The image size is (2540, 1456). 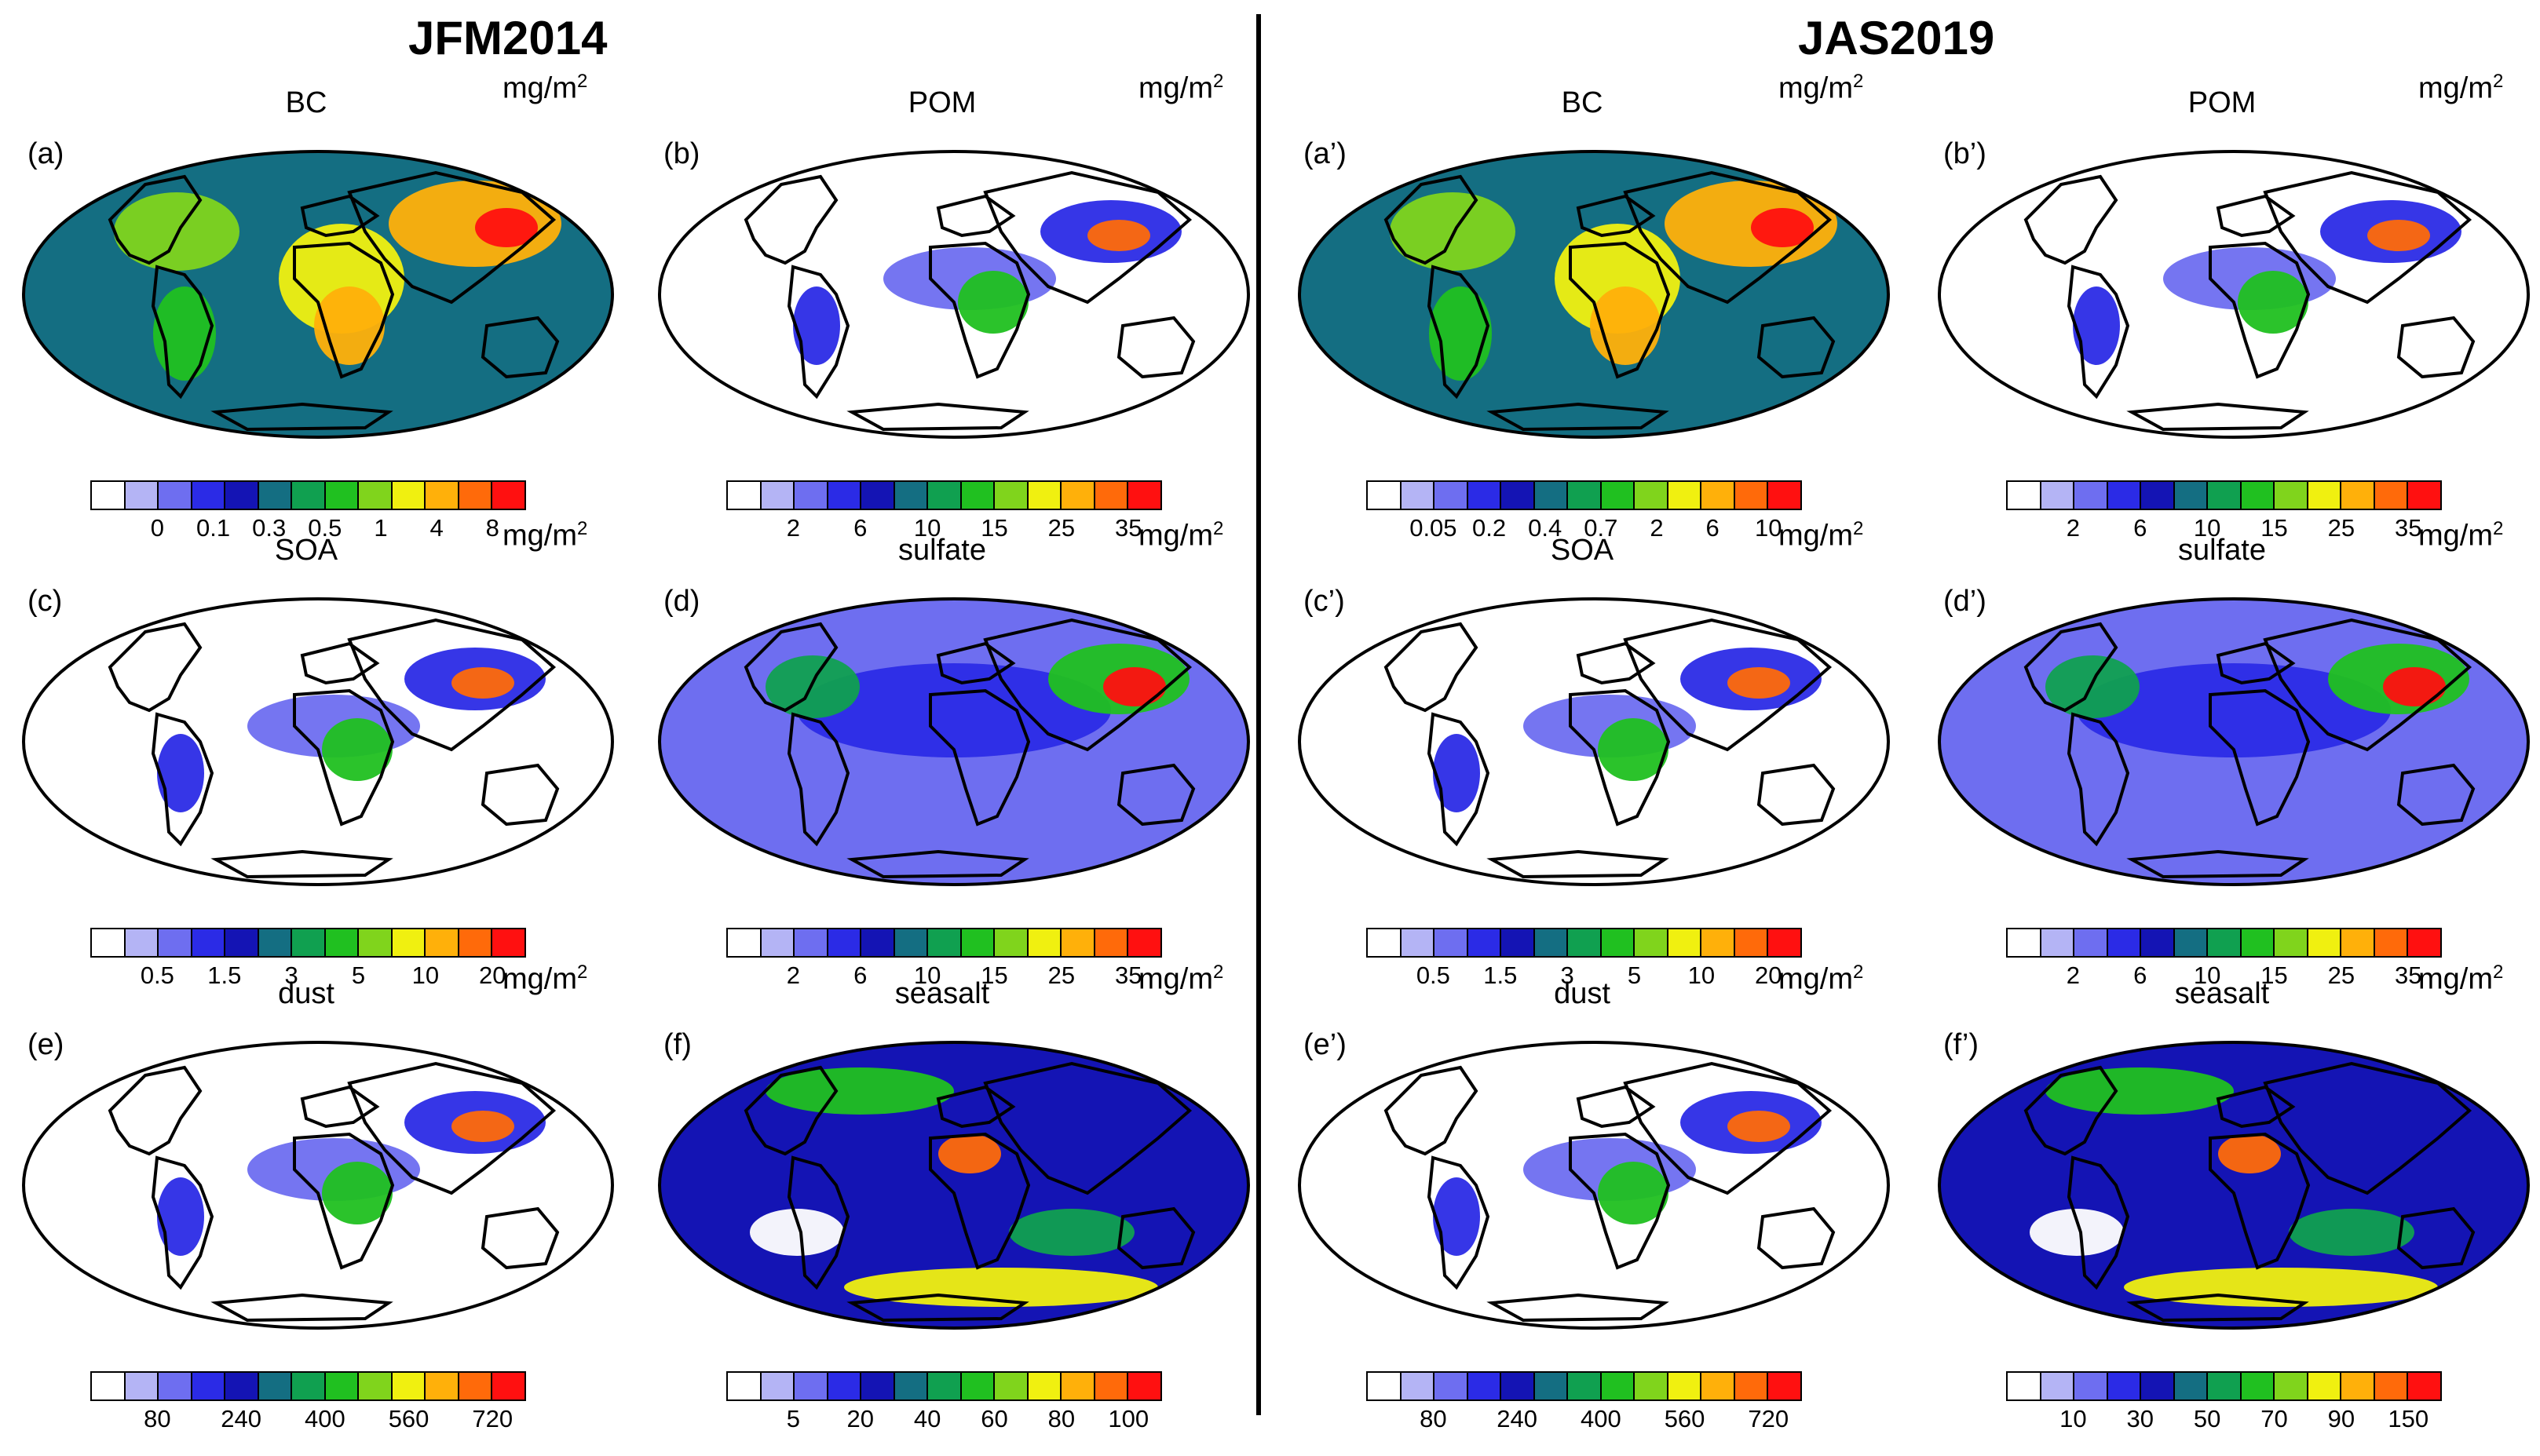 What do you see at coordinates (2073, 528) in the screenshot?
I see `colorbar-tick-label: 2` at bounding box center [2073, 528].